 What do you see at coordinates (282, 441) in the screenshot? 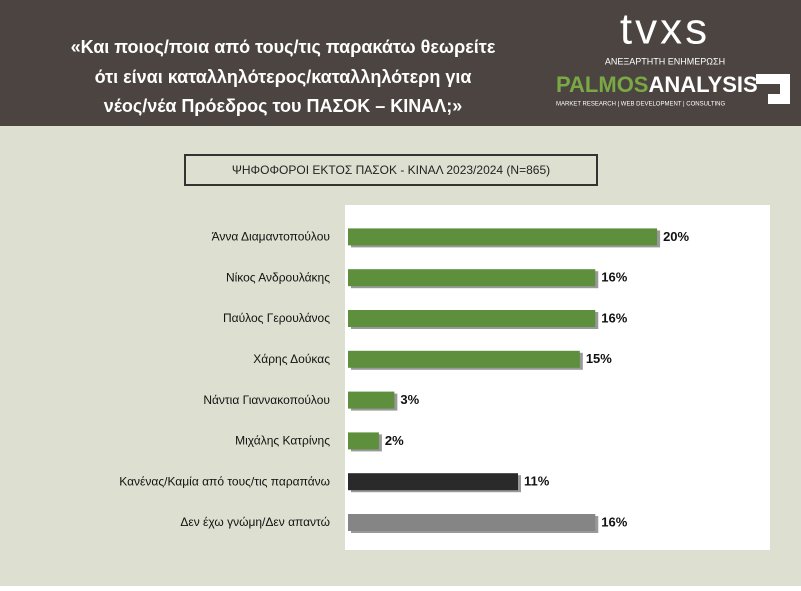
I see `category-label: Μιχάλης Κατρίνης` at bounding box center [282, 441].